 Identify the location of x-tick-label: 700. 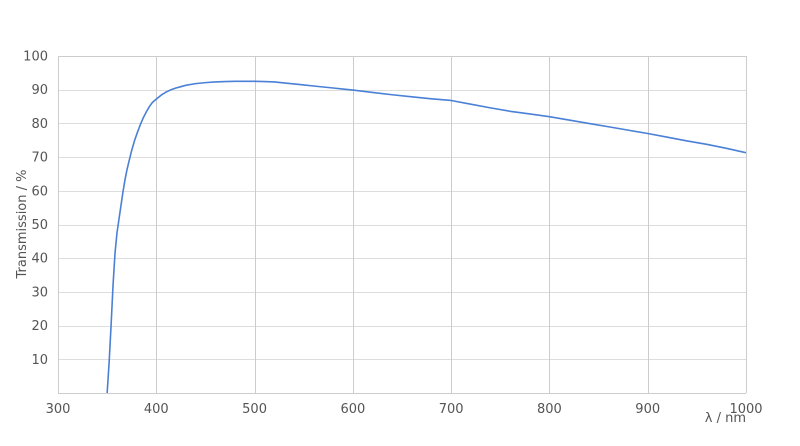
(451, 409).